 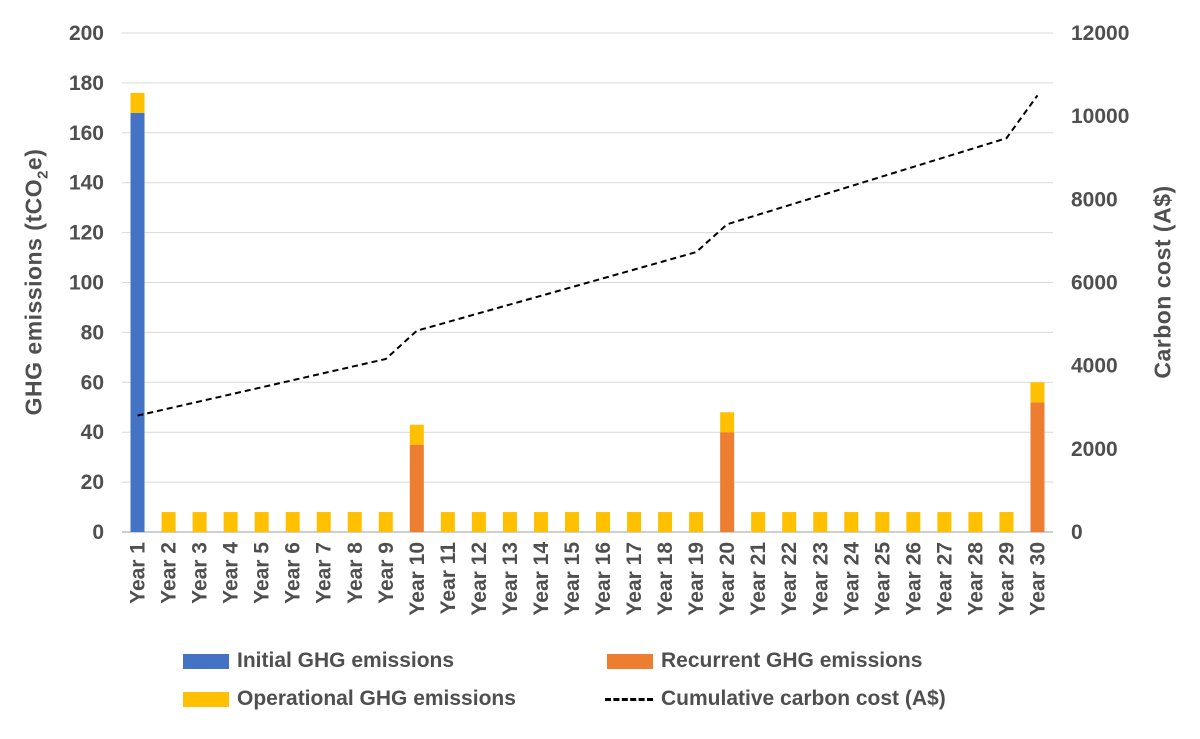 I want to click on left-axis-tick-label: 140, so click(x=86, y=183).